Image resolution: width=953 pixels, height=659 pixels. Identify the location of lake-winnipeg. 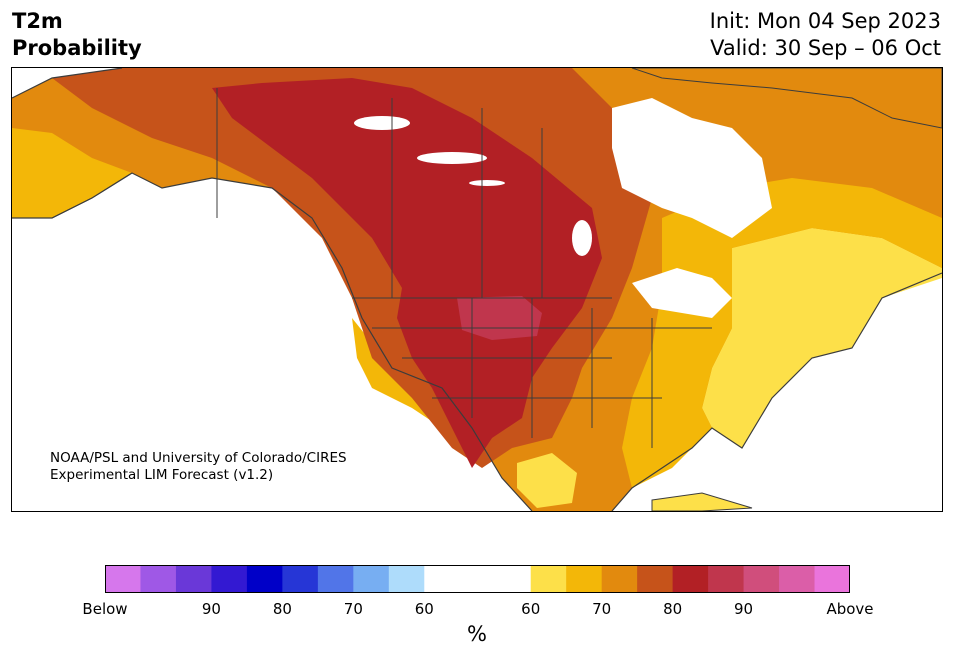
(582, 238).